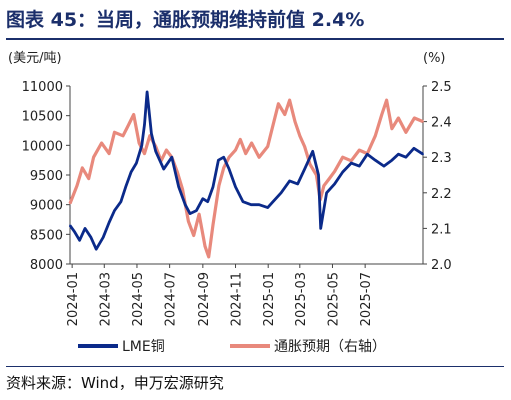 This screenshot has width=511, height=400. What do you see at coordinates (441, 158) in the screenshot?
I see `right-tick-label: 2.3` at bounding box center [441, 158].